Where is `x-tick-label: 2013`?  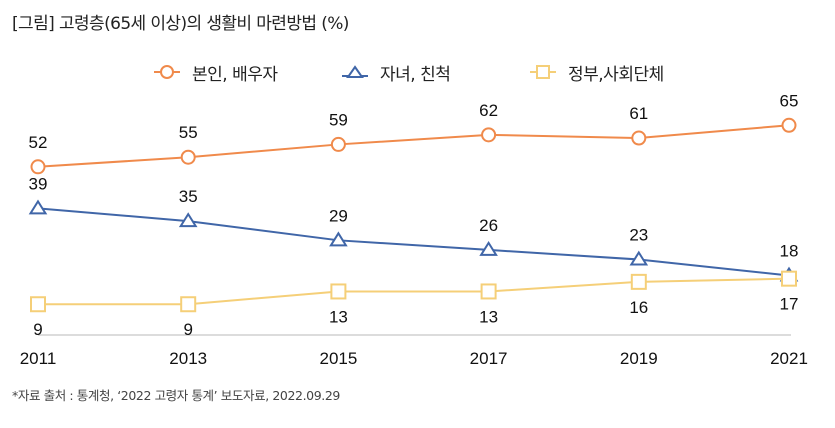 x-tick-label: 2013 is located at coordinates (188, 358).